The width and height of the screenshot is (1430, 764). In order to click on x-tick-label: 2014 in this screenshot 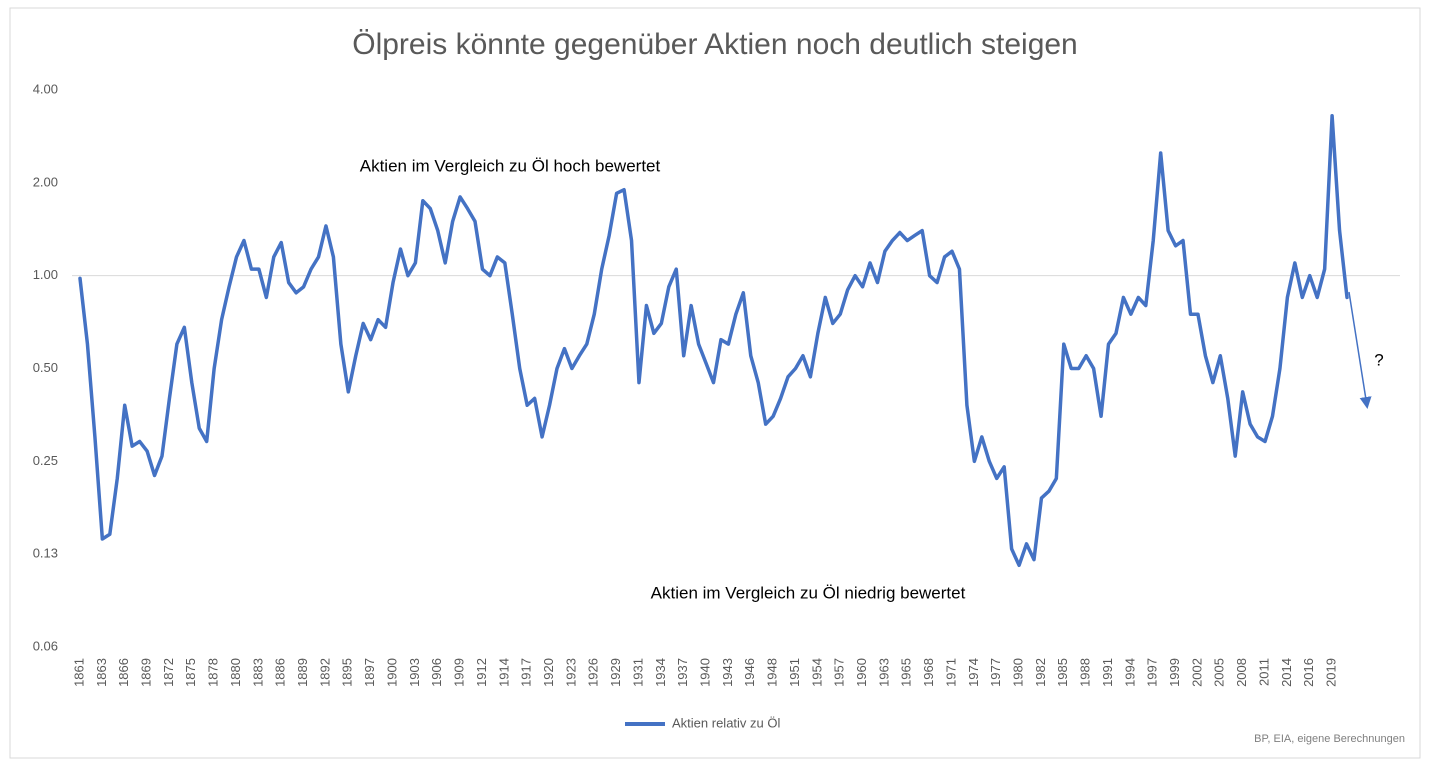, I will do `click(1286, 672)`.